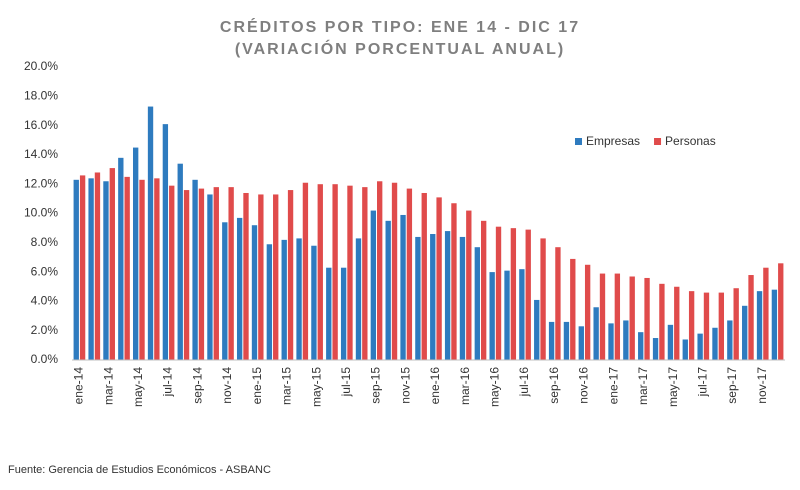 This screenshot has height=490, width=800. I want to click on x-tick-label: sep-15, so click(376, 385).